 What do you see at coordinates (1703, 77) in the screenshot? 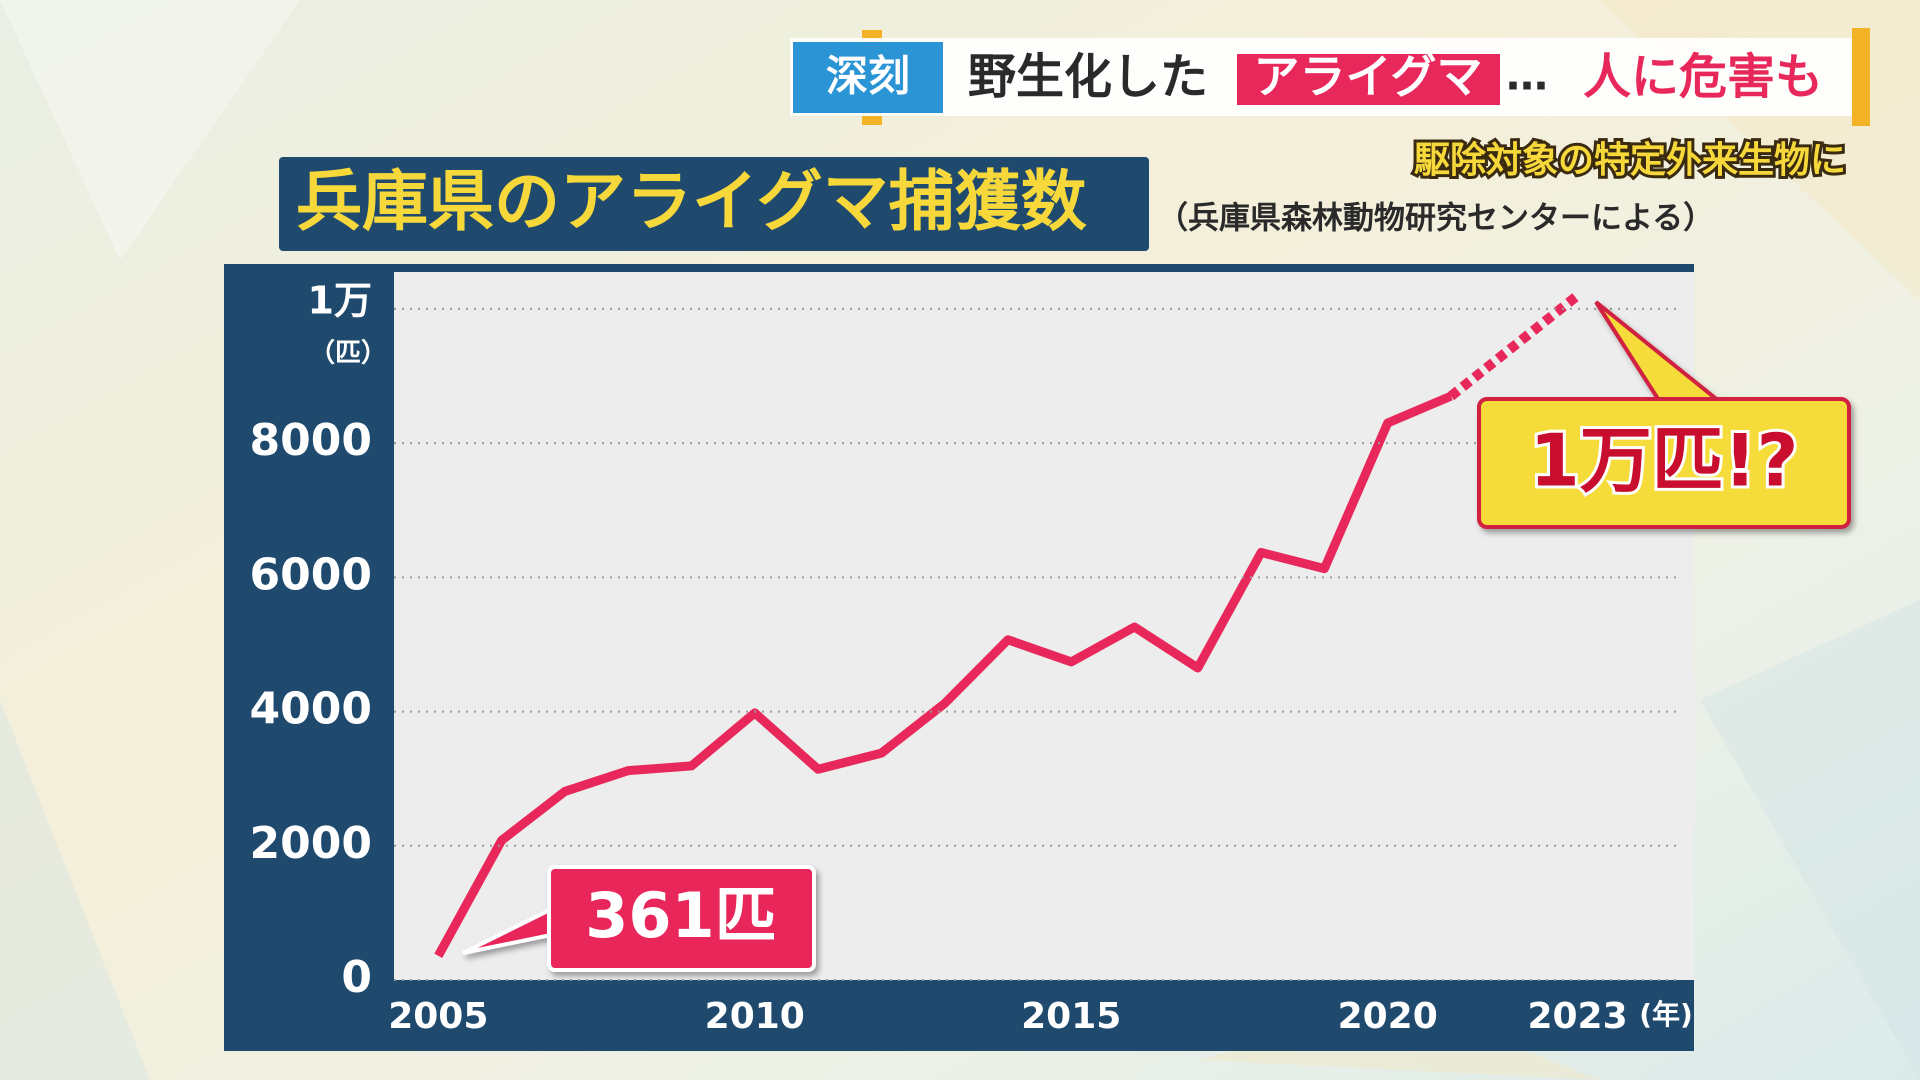
I see `headline-tail: 人に危害も` at bounding box center [1703, 77].